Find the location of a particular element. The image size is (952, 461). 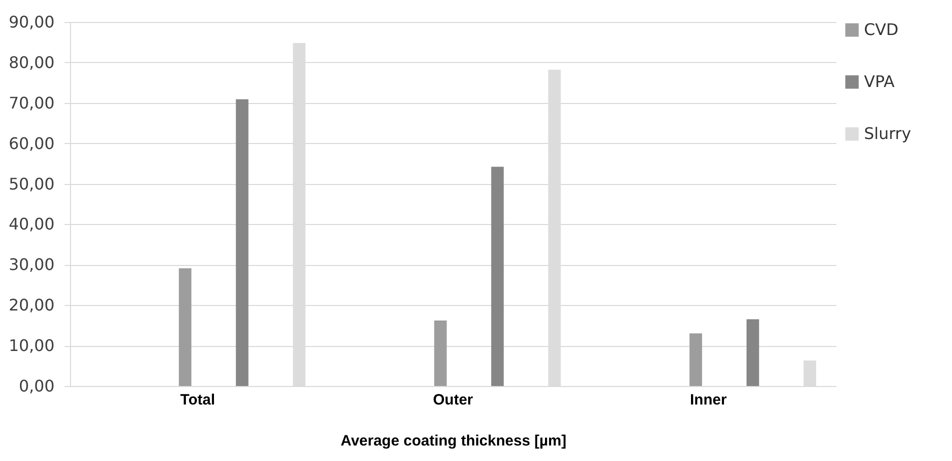

y-tick-label: 0,00 is located at coordinates (36, 386).